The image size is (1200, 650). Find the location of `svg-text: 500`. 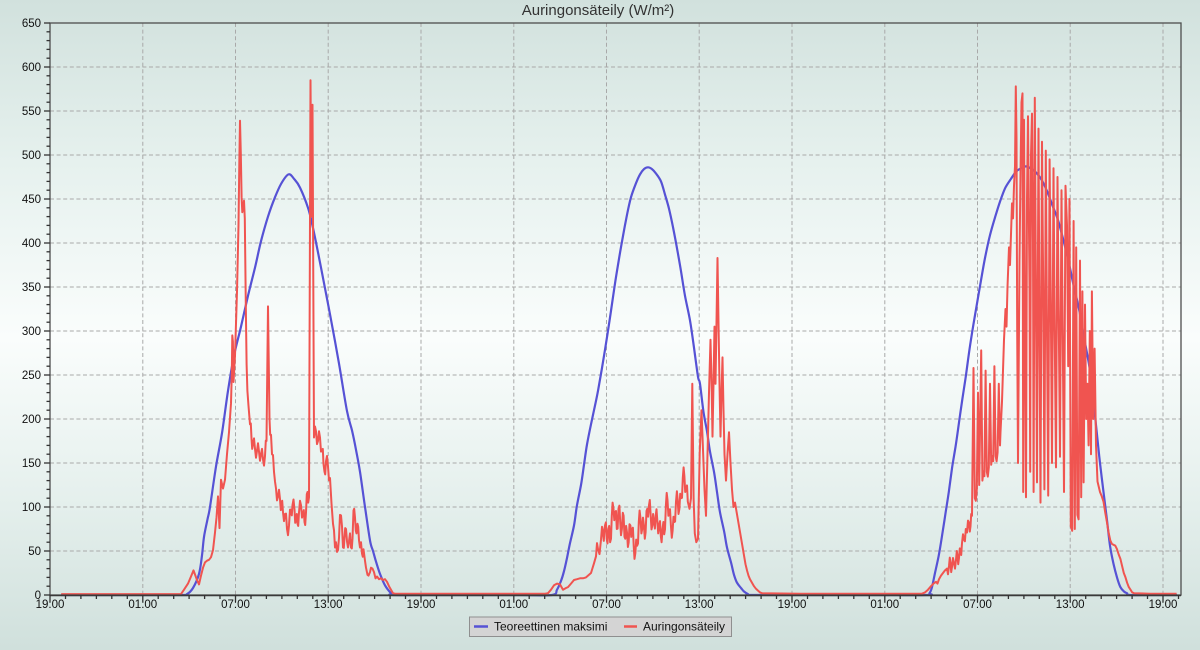

svg-text: 500 is located at coordinates (31, 156).